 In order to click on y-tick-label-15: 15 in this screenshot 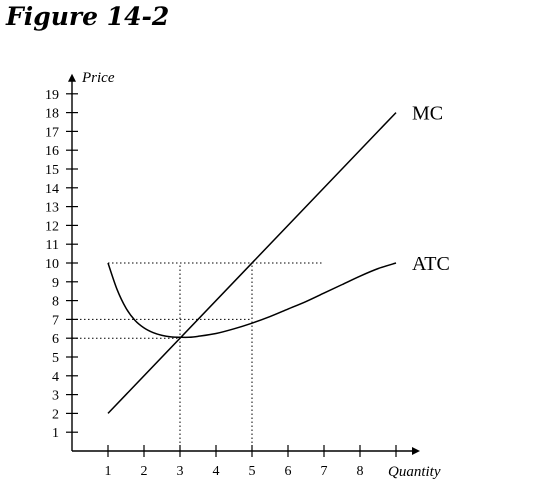, I will do `click(52, 170)`.